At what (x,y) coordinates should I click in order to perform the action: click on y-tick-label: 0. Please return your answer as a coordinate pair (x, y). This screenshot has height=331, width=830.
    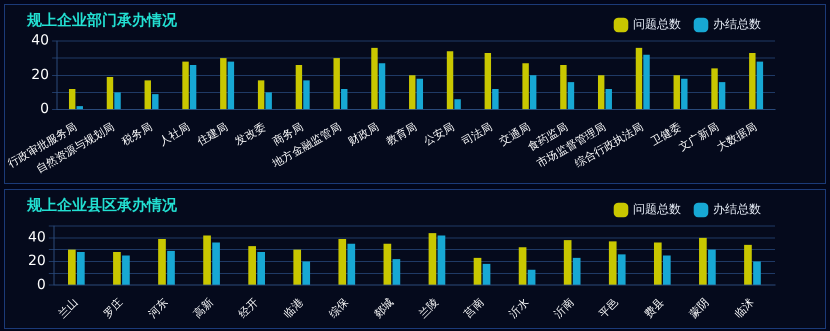
    Looking at the image, I should click on (41, 284).